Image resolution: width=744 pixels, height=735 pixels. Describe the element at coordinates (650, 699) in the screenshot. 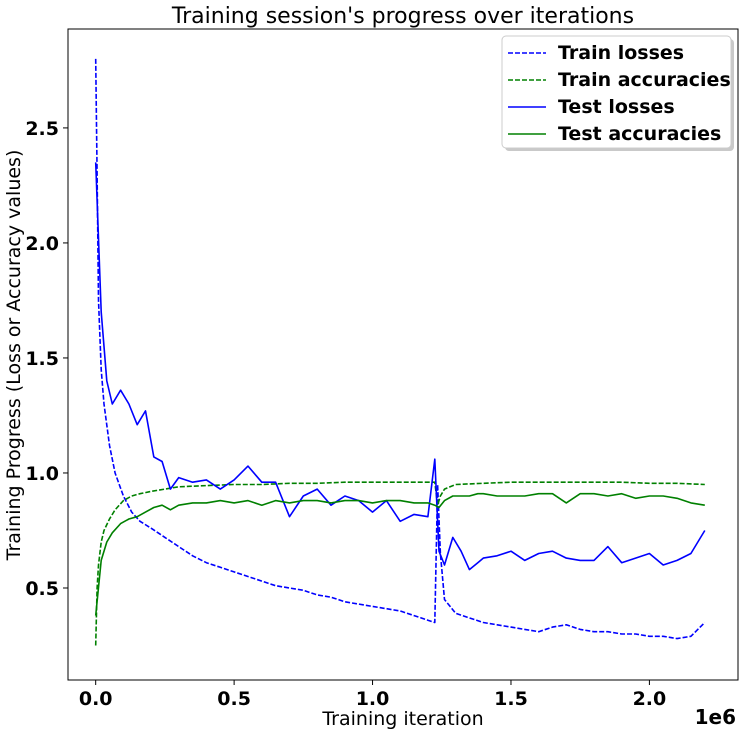

I see `x-tick-label: 2.0` at that location.